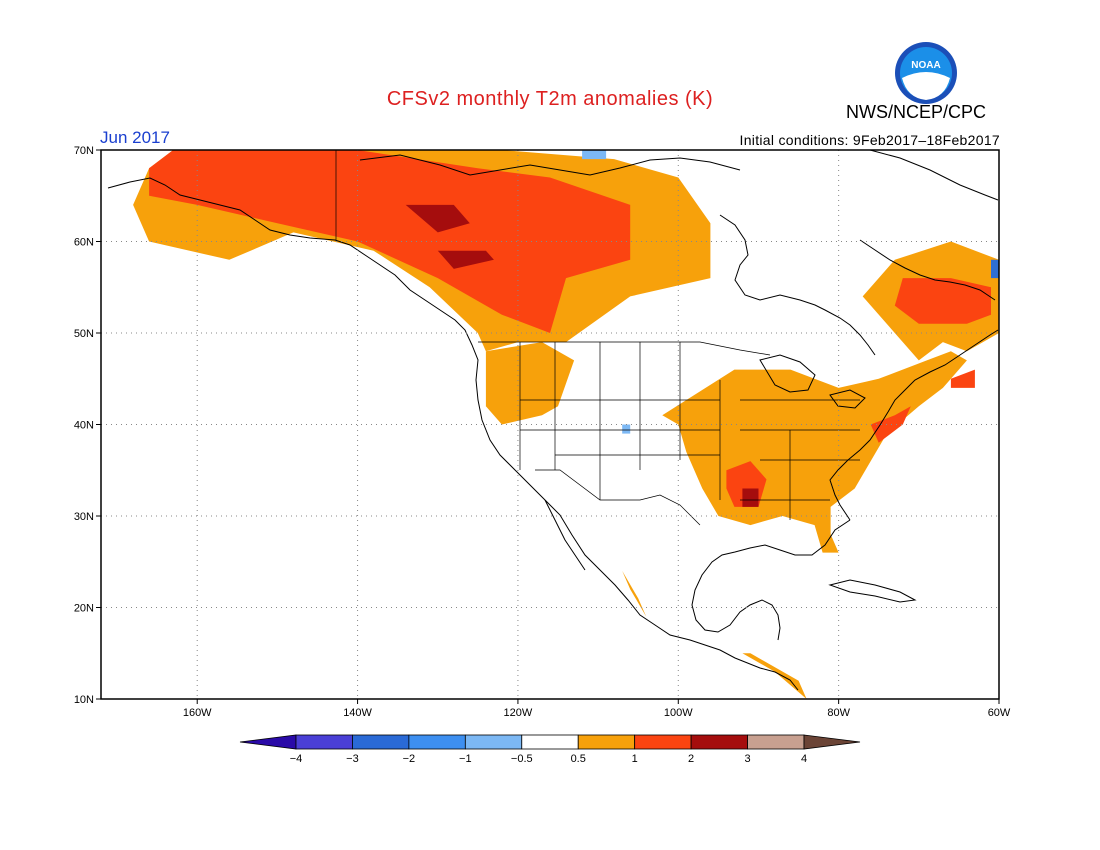 This screenshot has width=1100, height=850. What do you see at coordinates (550, 165) in the screenshot?
I see `arctic-islands` at bounding box center [550, 165].